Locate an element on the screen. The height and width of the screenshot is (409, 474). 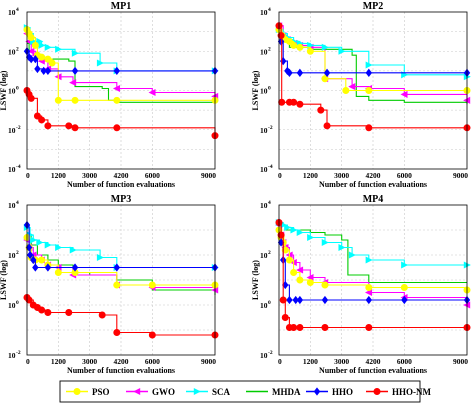
legend-item-pso: PSO is located at coordinates (88, 392).